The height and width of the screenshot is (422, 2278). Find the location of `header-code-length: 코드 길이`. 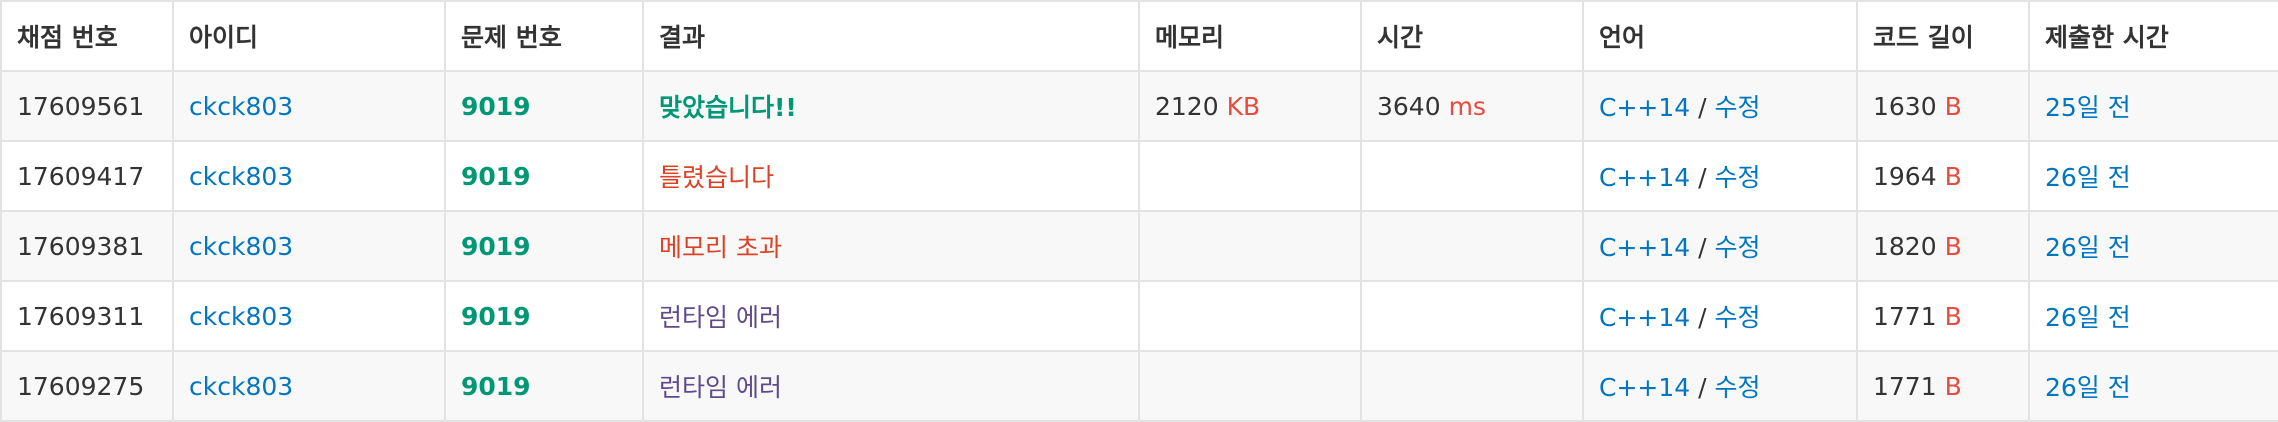

header-code-length: 코드 길이 is located at coordinates (1943, 36).